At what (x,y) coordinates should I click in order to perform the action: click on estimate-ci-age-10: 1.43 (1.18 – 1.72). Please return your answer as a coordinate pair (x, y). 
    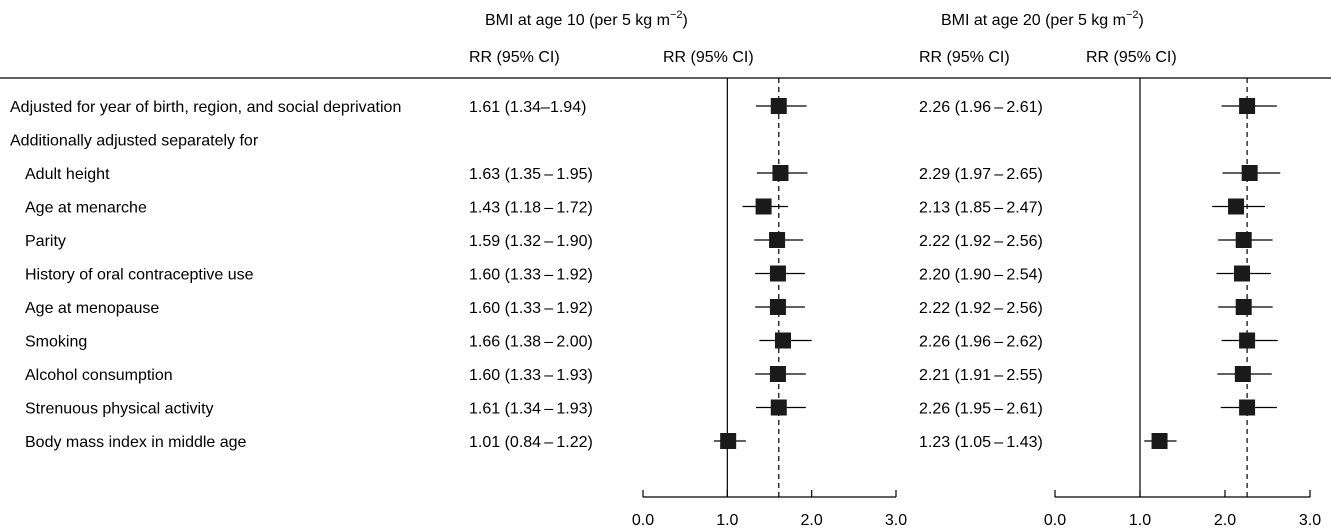
    Looking at the image, I should click on (531, 208).